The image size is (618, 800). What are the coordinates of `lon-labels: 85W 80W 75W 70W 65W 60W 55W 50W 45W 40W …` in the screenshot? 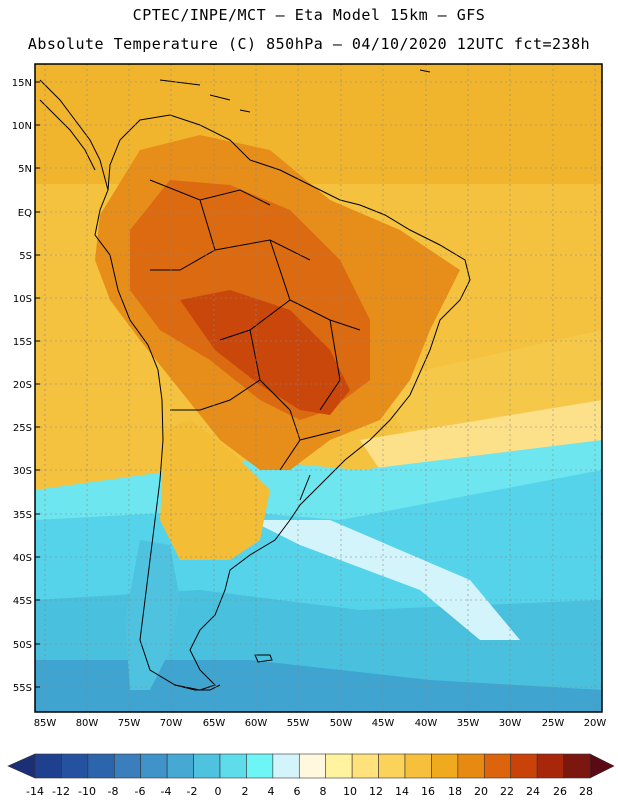 It's located at (320, 723).